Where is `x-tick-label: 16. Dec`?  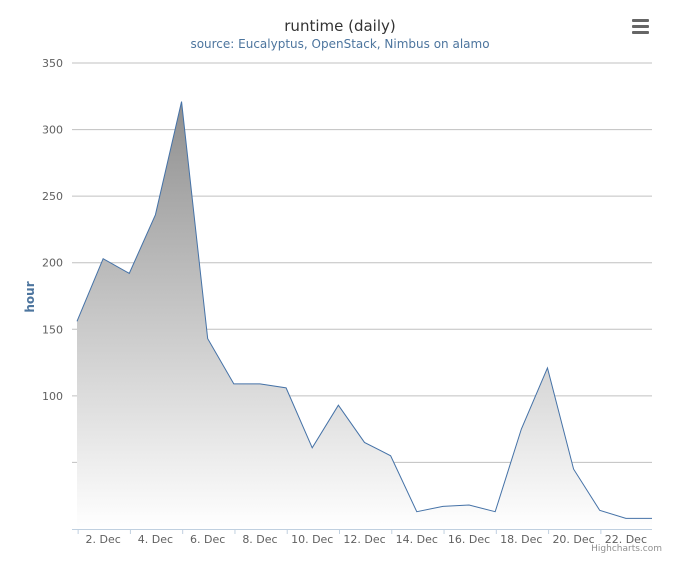
x-tick-label: 16. Dec is located at coordinates (469, 539).